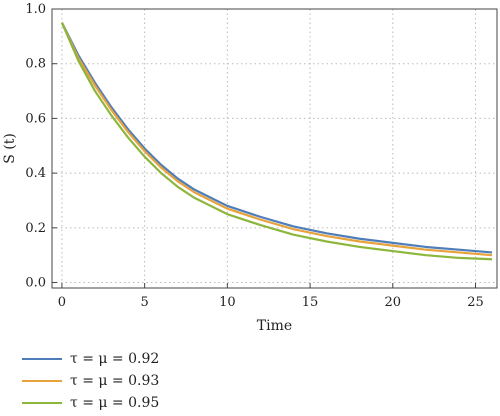 The height and width of the screenshot is (416, 500). What do you see at coordinates (35, 173) in the screenshot?
I see `y-tick-label: 0.4` at bounding box center [35, 173].